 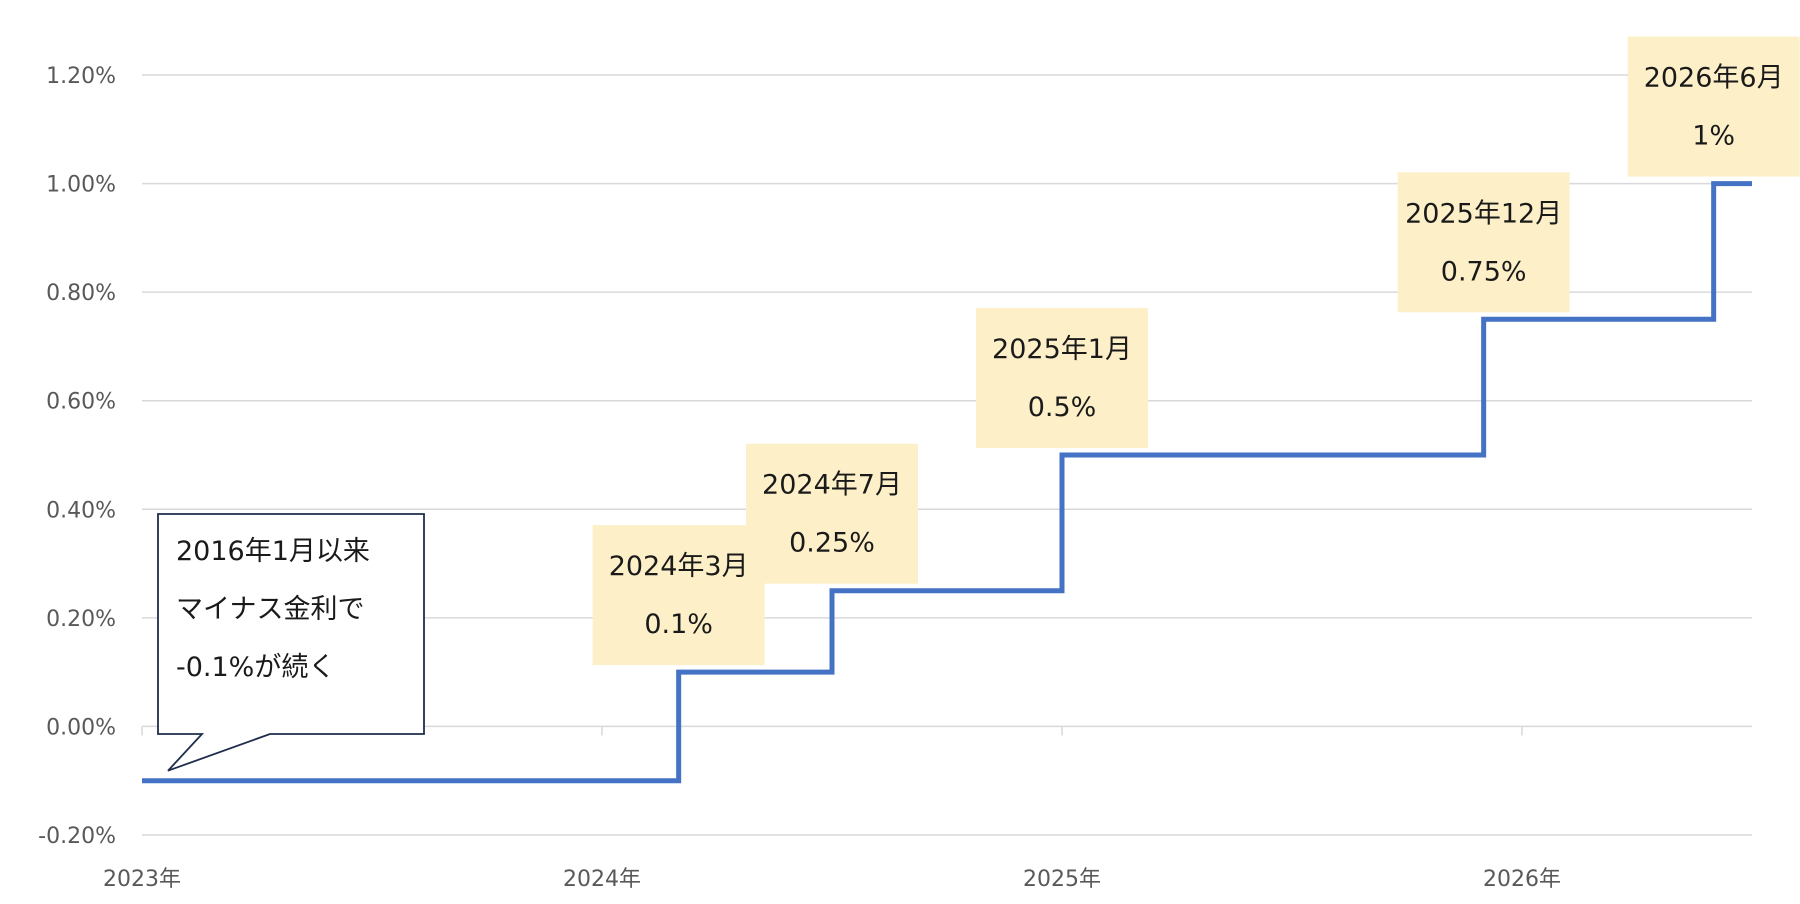 What do you see at coordinates (1483, 213) in the screenshot?
I see `annotation-date: 2025年12月` at bounding box center [1483, 213].